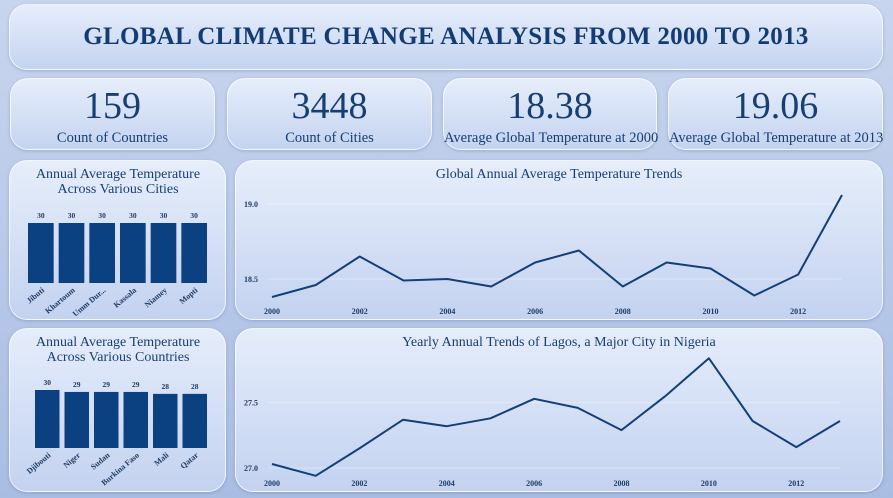 Image resolution: width=893 pixels, height=498 pixels. I want to click on category-label: Qatar, so click(190, 460).